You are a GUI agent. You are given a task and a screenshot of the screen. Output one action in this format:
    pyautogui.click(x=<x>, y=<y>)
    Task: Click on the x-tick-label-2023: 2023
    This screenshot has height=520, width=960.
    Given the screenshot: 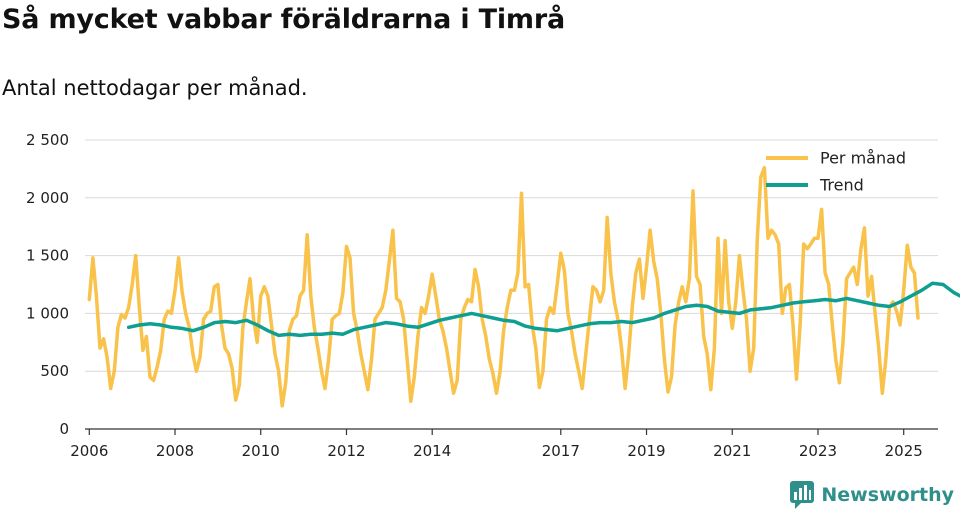 What is the action you would take?
    pyautogui.click(x=818, y=451)
    